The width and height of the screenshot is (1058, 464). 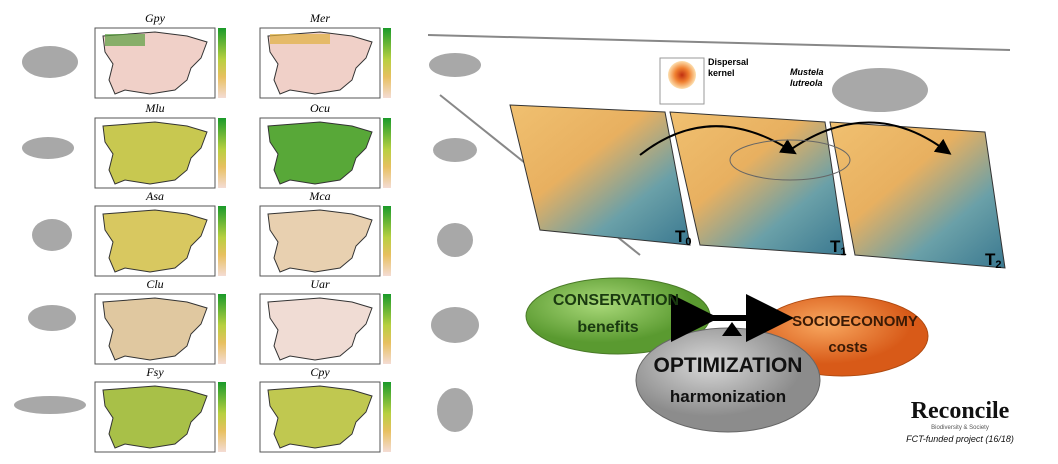 I want to click on fulcrum, so click(x=732, y=329).